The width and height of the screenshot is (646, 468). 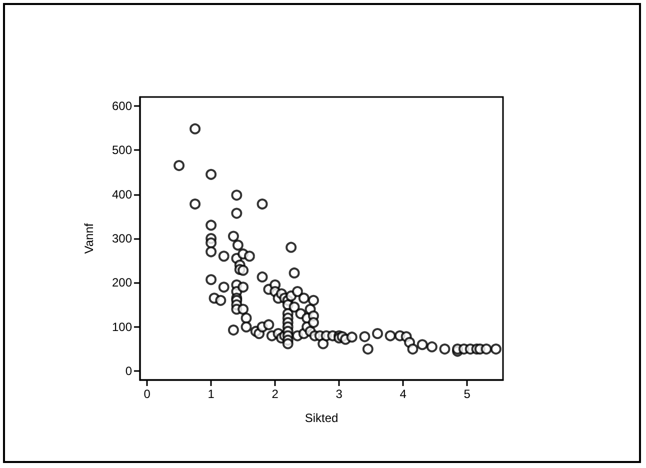 What do you see at coordinates (147, 394) in the screenshot?
I see `x-tick-label: 0` at bounding box center [147, 394].